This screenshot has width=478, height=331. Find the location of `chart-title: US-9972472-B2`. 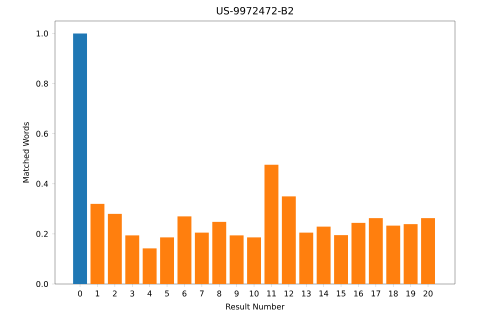

chart-title: US-9972472-B2 is located at coordinates (254, 10).